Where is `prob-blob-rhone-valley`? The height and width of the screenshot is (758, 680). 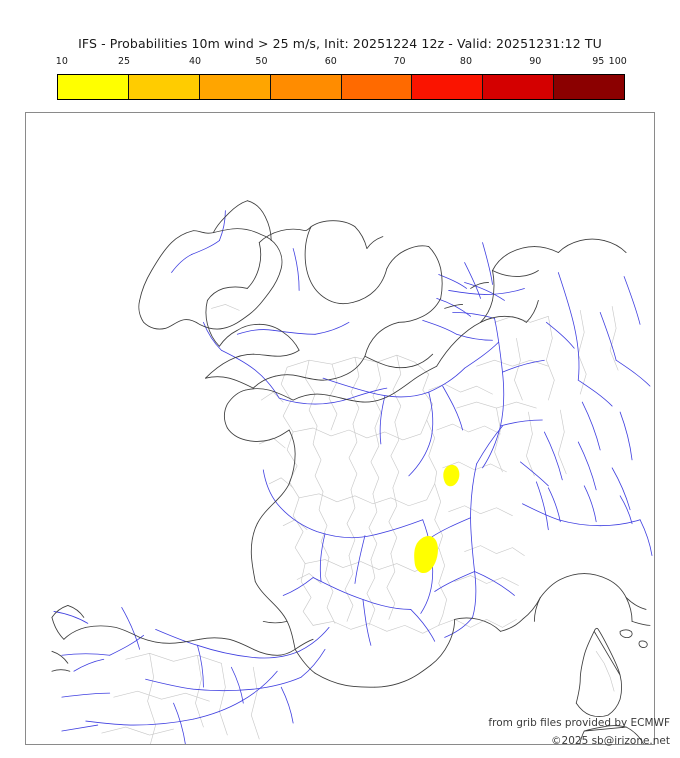 prob-blob-rhone-valley is located at coordinates (451, 475).